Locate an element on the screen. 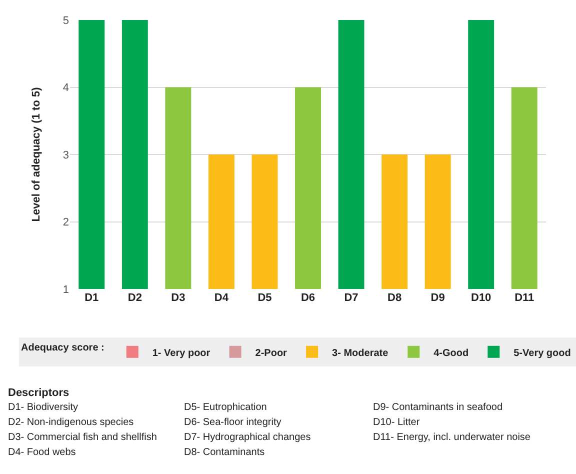 This screenshot has width=576, height=474. text: Descriptors is located at coordinates (39, 393).